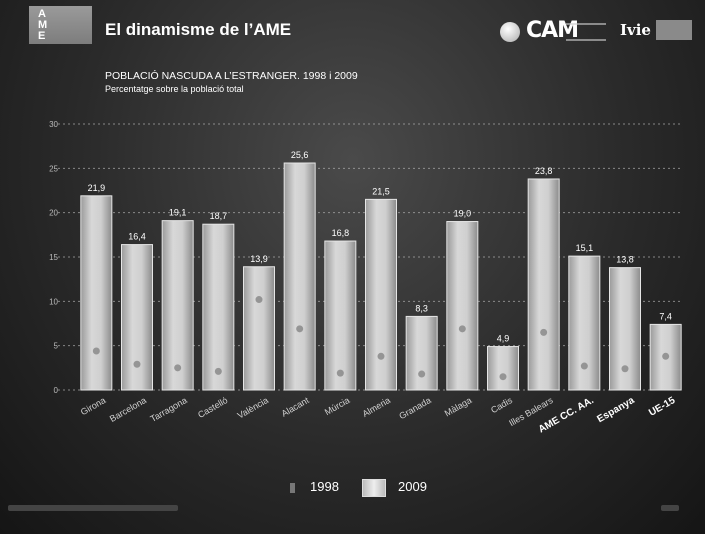 The height and width of the screenshot is (534, 705). I want to click on category-label: Tarragona, so click(169, 409).